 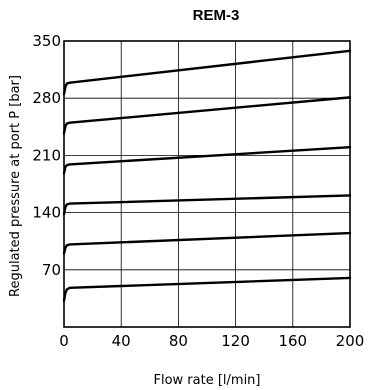 I want to click on x-tick-label-2: 80, so click(x=178, y=341).